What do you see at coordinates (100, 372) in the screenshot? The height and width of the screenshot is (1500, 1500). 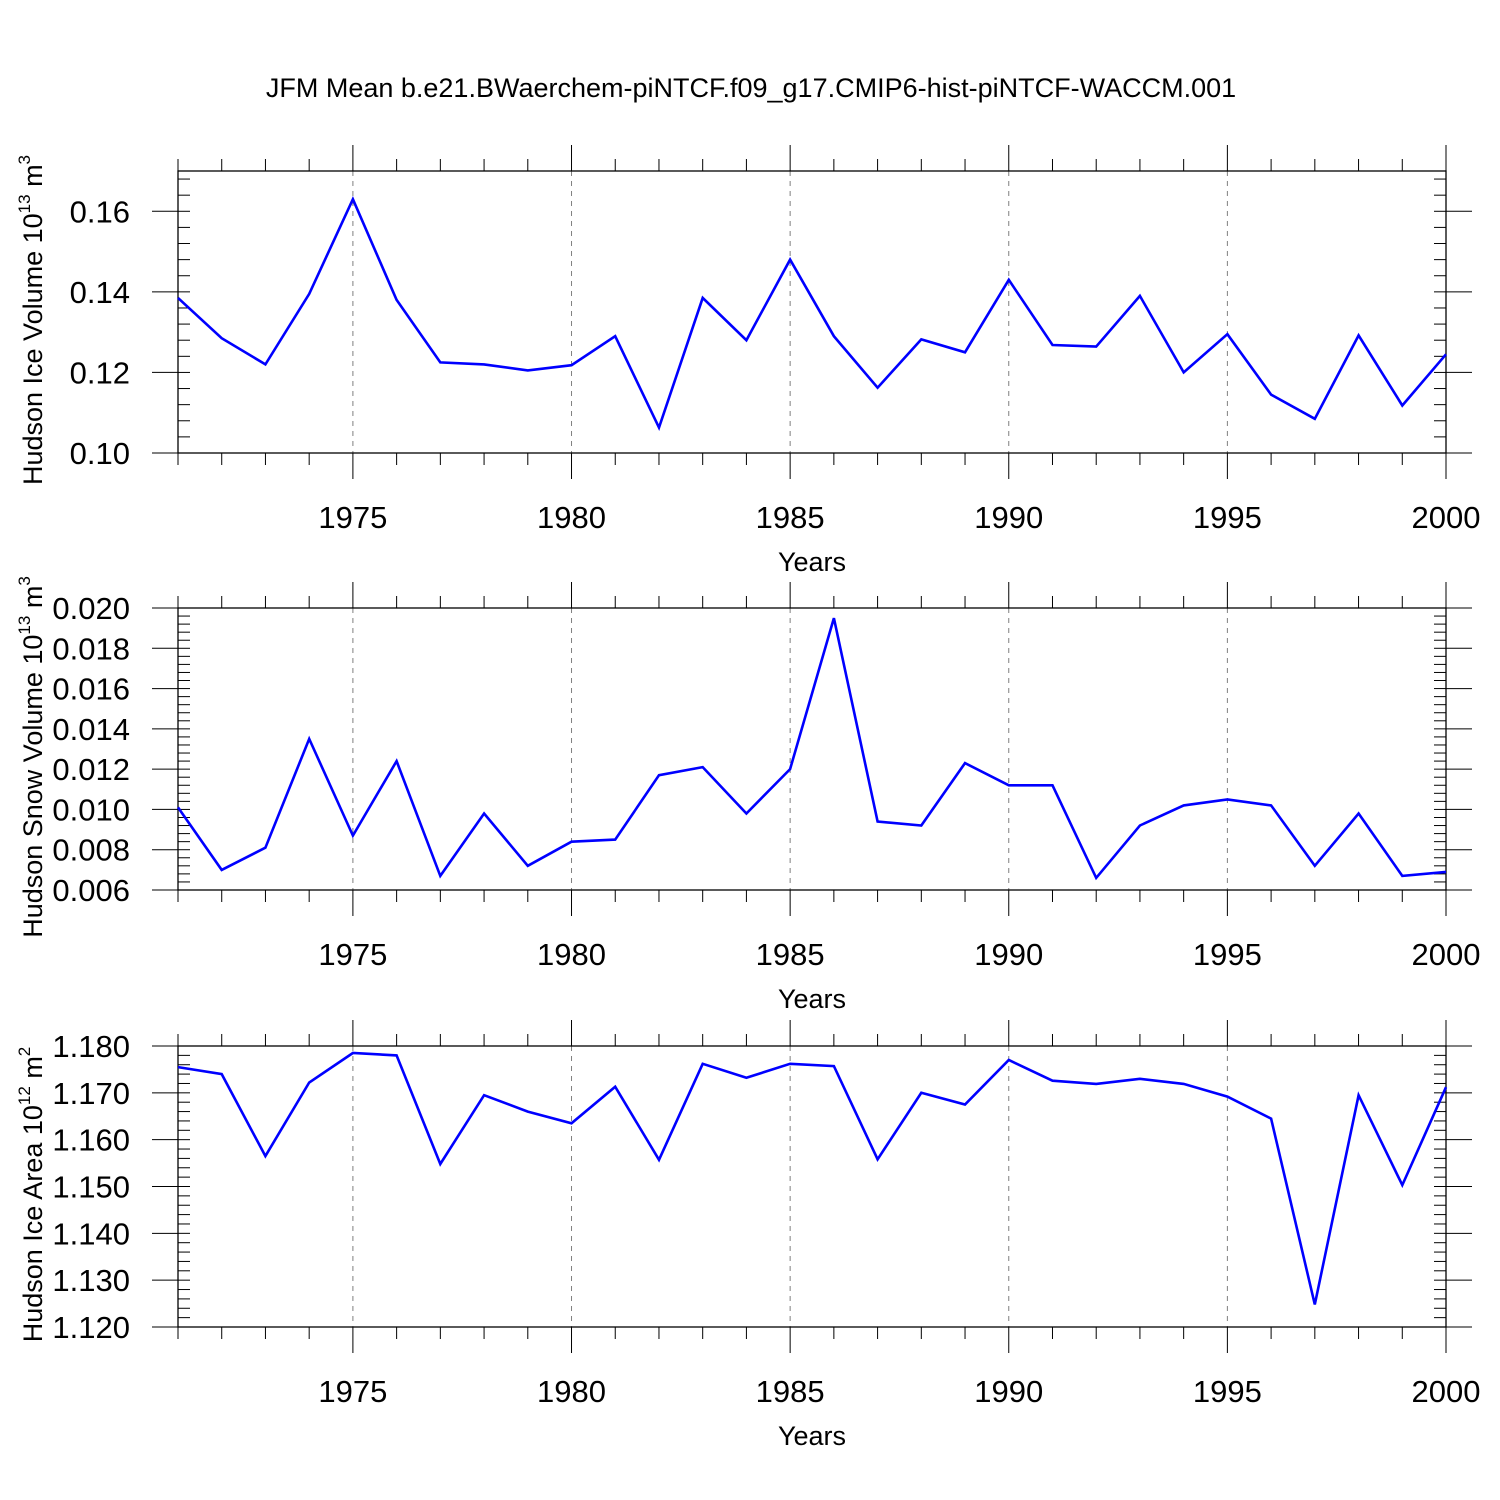 I see `y-tick-label: 0.12` at bounding box center [100, 372].